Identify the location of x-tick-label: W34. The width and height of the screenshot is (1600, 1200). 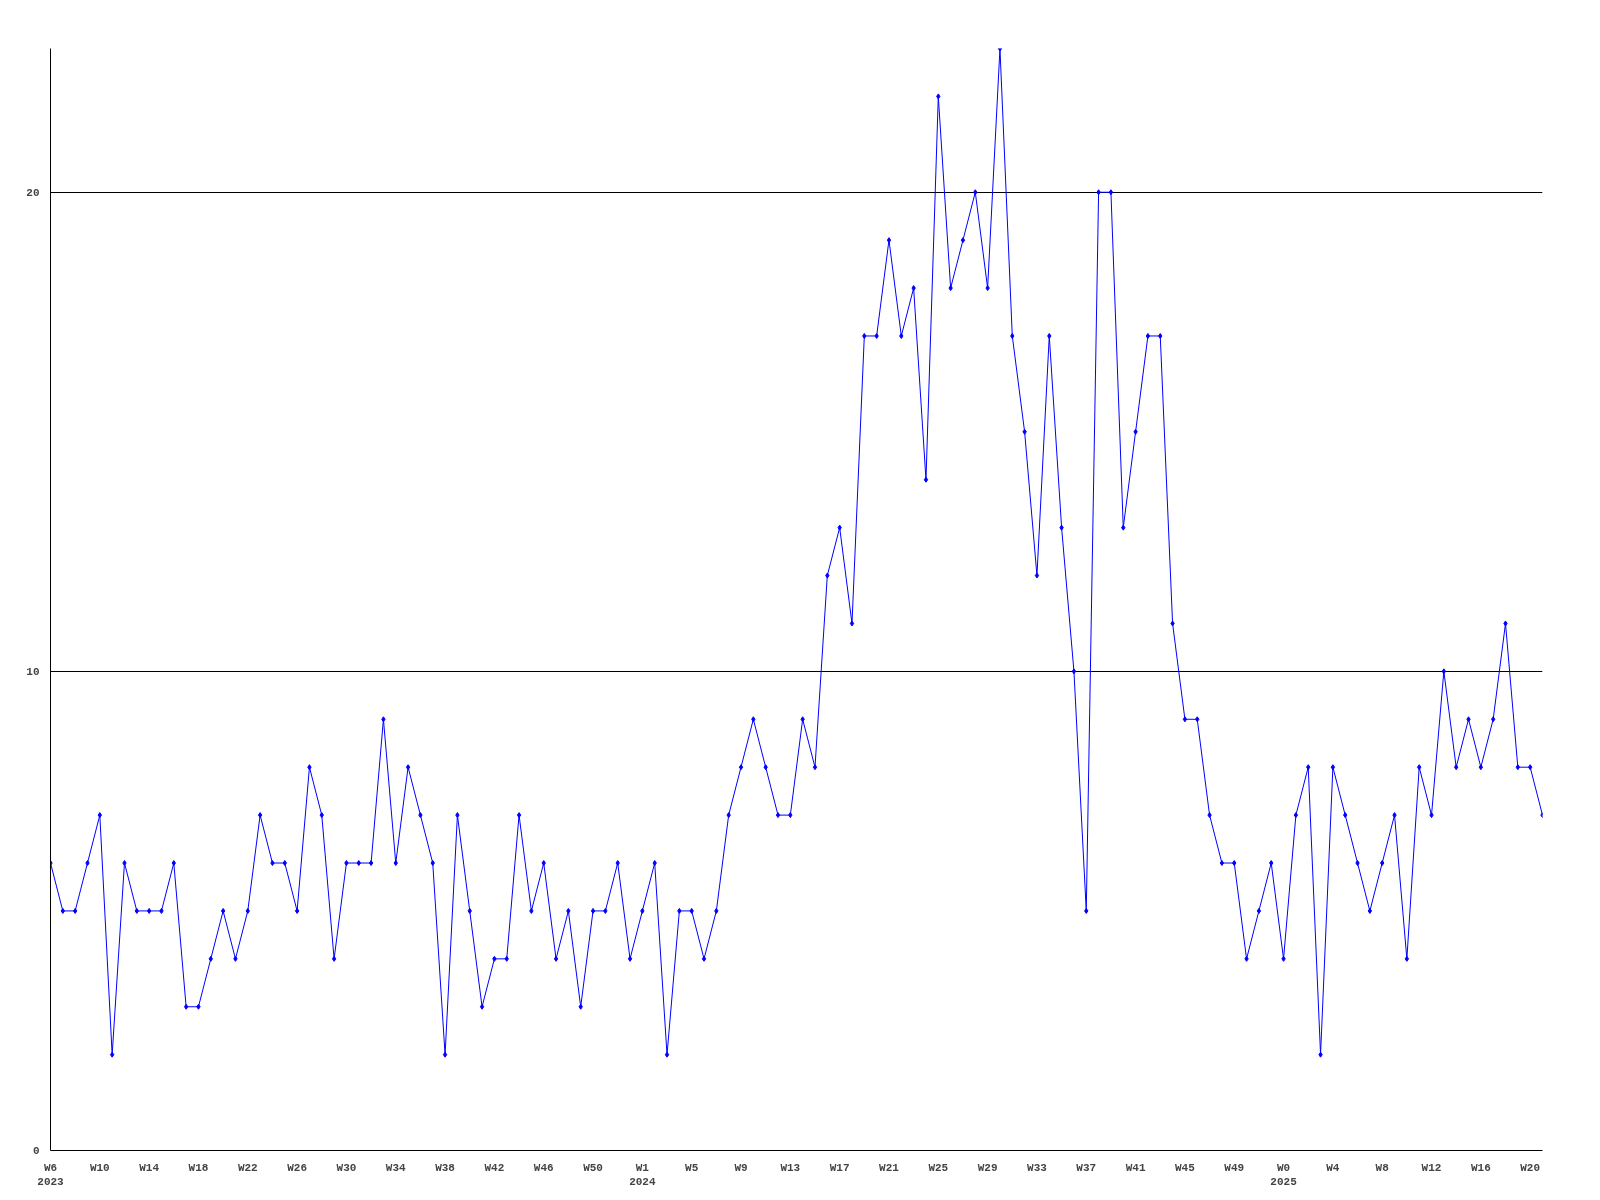
(396, 1167).